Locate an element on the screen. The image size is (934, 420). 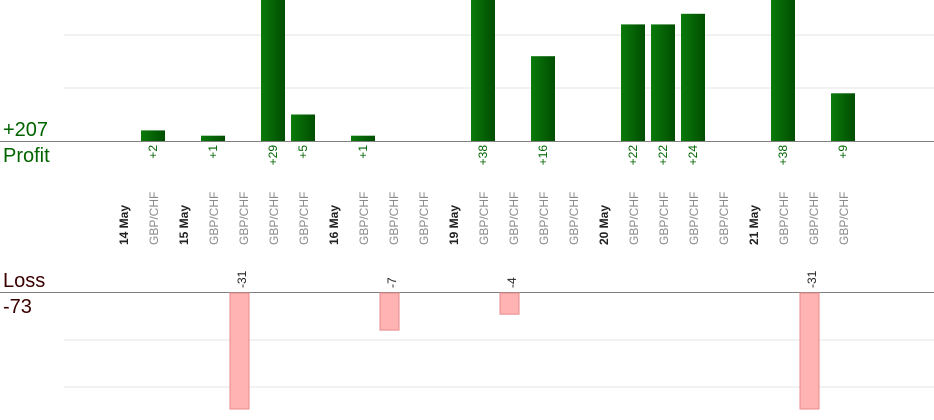
profit-value-label: +16 is located at coordinates (543, 155).